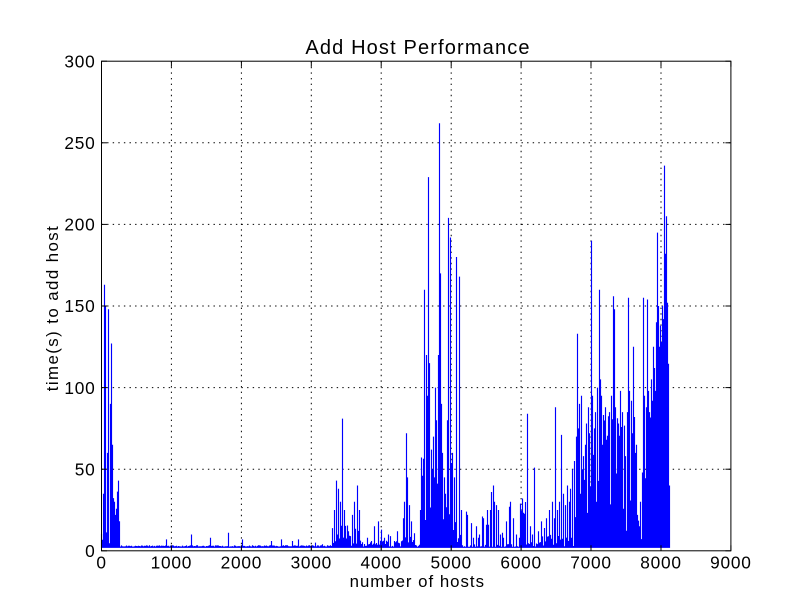  Describe the element at coordinates (79, 388) in the screenshot. I see `svg-text: 100` at that location.